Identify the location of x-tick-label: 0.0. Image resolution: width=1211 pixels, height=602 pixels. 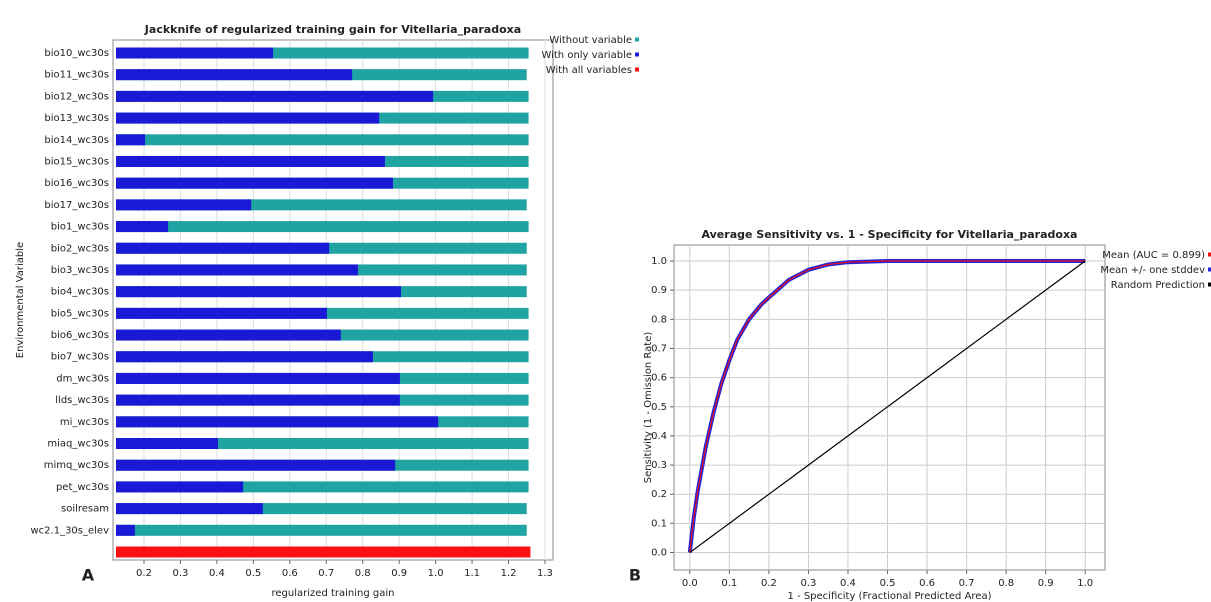
(690, 583).